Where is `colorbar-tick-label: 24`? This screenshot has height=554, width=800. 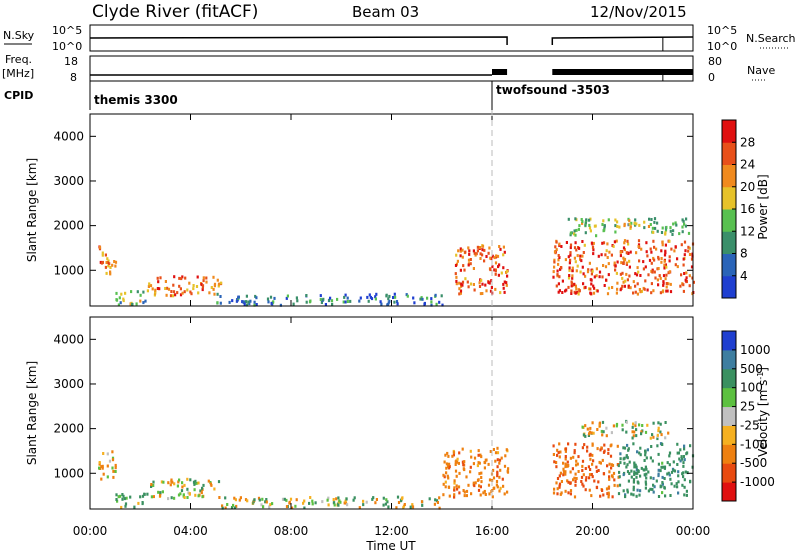
colorbar-tick-label: 24 is located at coordinates (747, 165).